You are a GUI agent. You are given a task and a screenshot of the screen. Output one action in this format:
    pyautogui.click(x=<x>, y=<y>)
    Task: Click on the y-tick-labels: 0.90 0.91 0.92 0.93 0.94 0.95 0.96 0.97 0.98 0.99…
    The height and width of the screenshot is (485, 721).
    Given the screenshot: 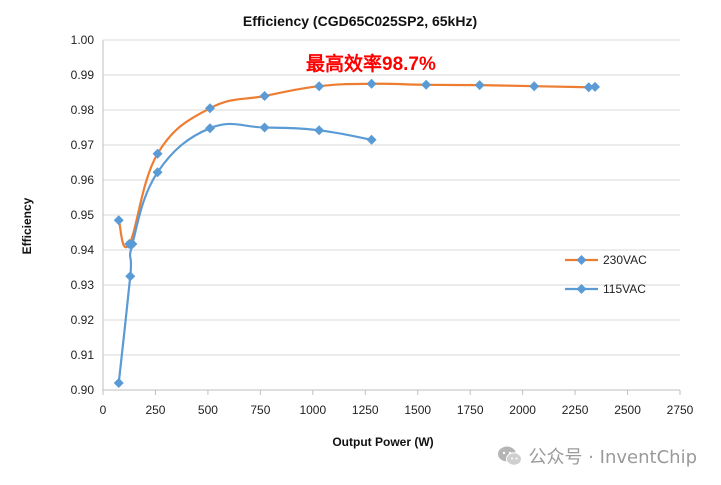 What is the action you would take?
    pyautogui.click(x=83, y=215)
    